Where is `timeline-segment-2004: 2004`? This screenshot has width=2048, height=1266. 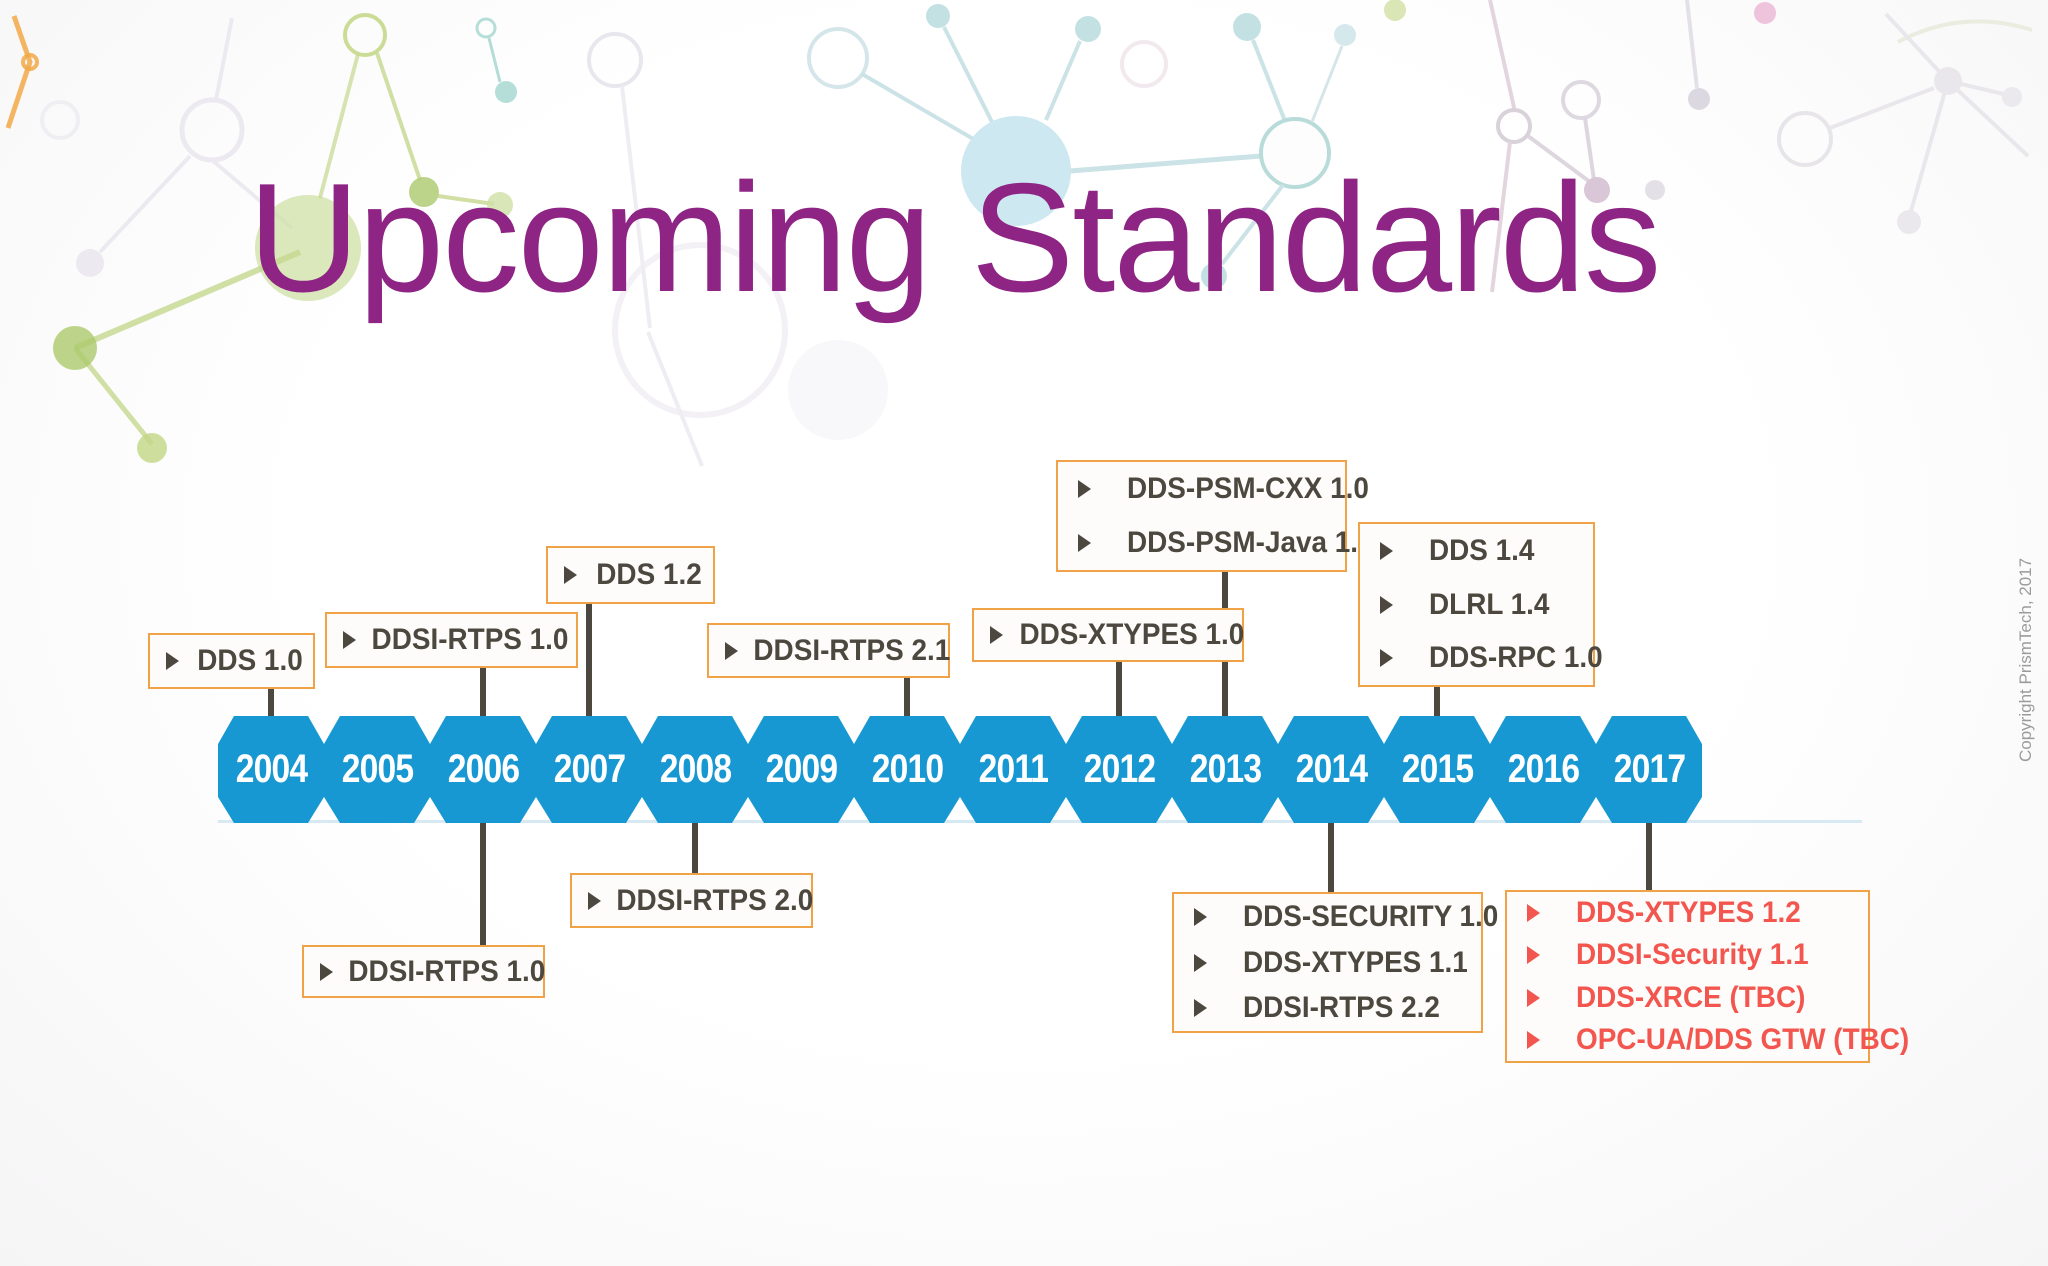 timeline-segment-2004: 2004 is located at coordinates (271, 769).